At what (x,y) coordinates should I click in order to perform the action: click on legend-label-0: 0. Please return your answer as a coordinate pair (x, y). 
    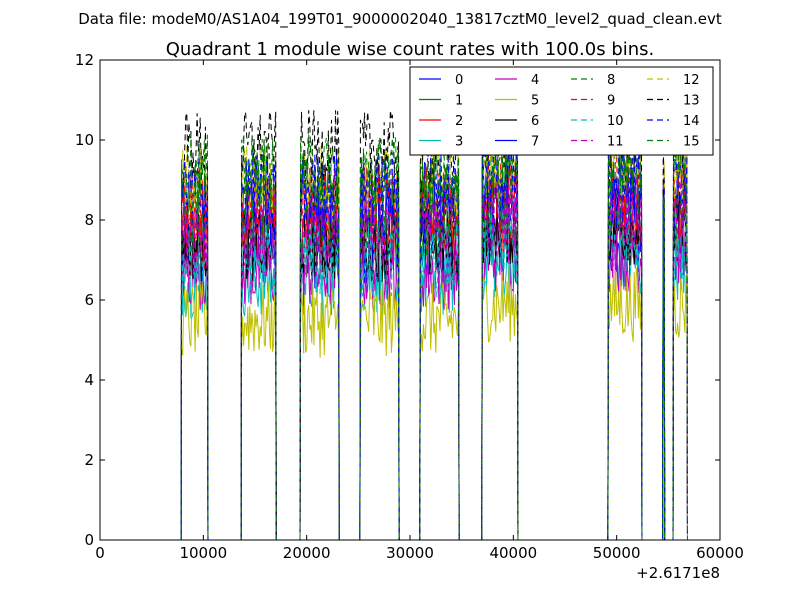
    Looking at the image, I should click on (459, 80).